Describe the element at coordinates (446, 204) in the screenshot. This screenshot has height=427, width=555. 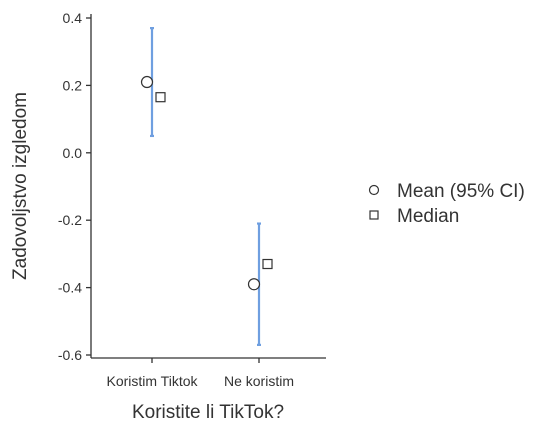
I see `legend: Mean (95% CI) Median` at that location.